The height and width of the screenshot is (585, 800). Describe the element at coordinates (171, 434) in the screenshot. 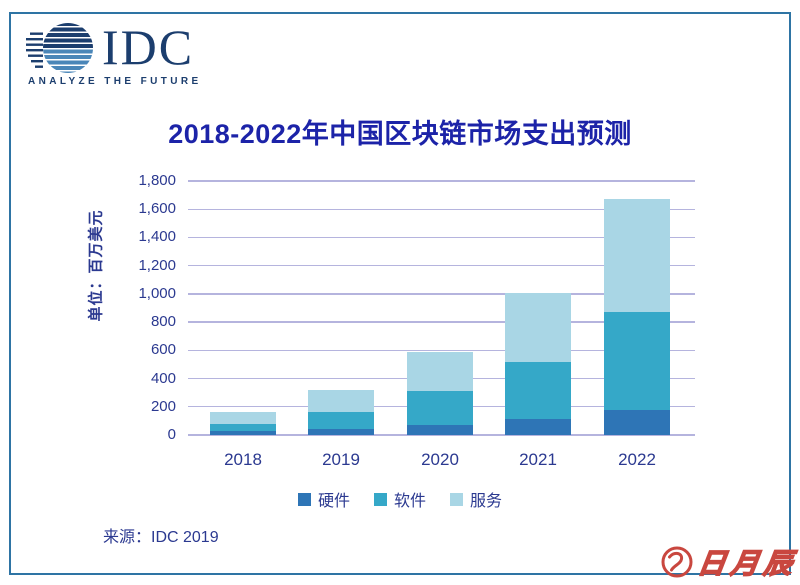

I see `y-tick-label: 0` at that location.